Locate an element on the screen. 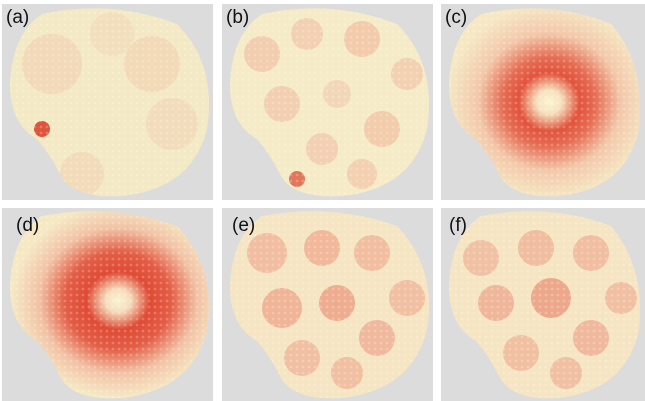 The width and height of the screenshot is (645, 401). panel-f-label: (f) is located at coordinates (458, 225).